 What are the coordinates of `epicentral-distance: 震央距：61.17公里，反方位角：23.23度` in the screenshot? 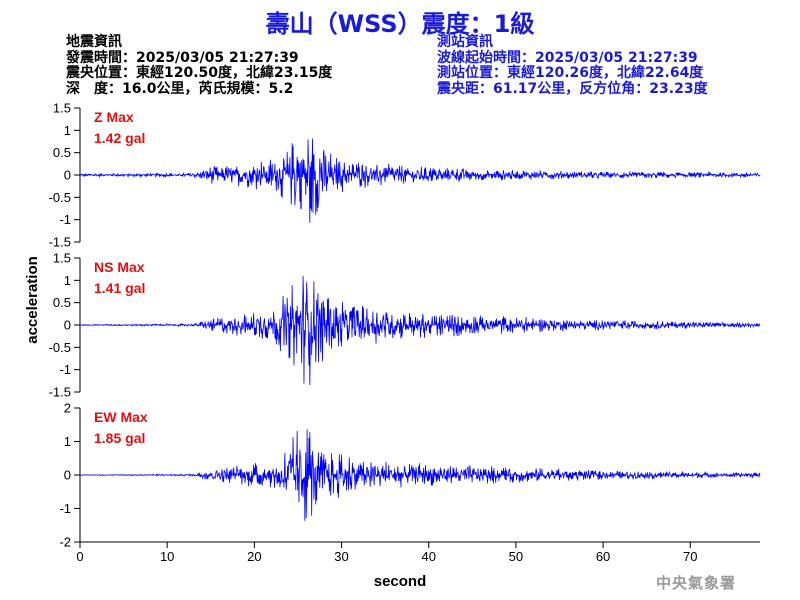 It's located at (572, 88).